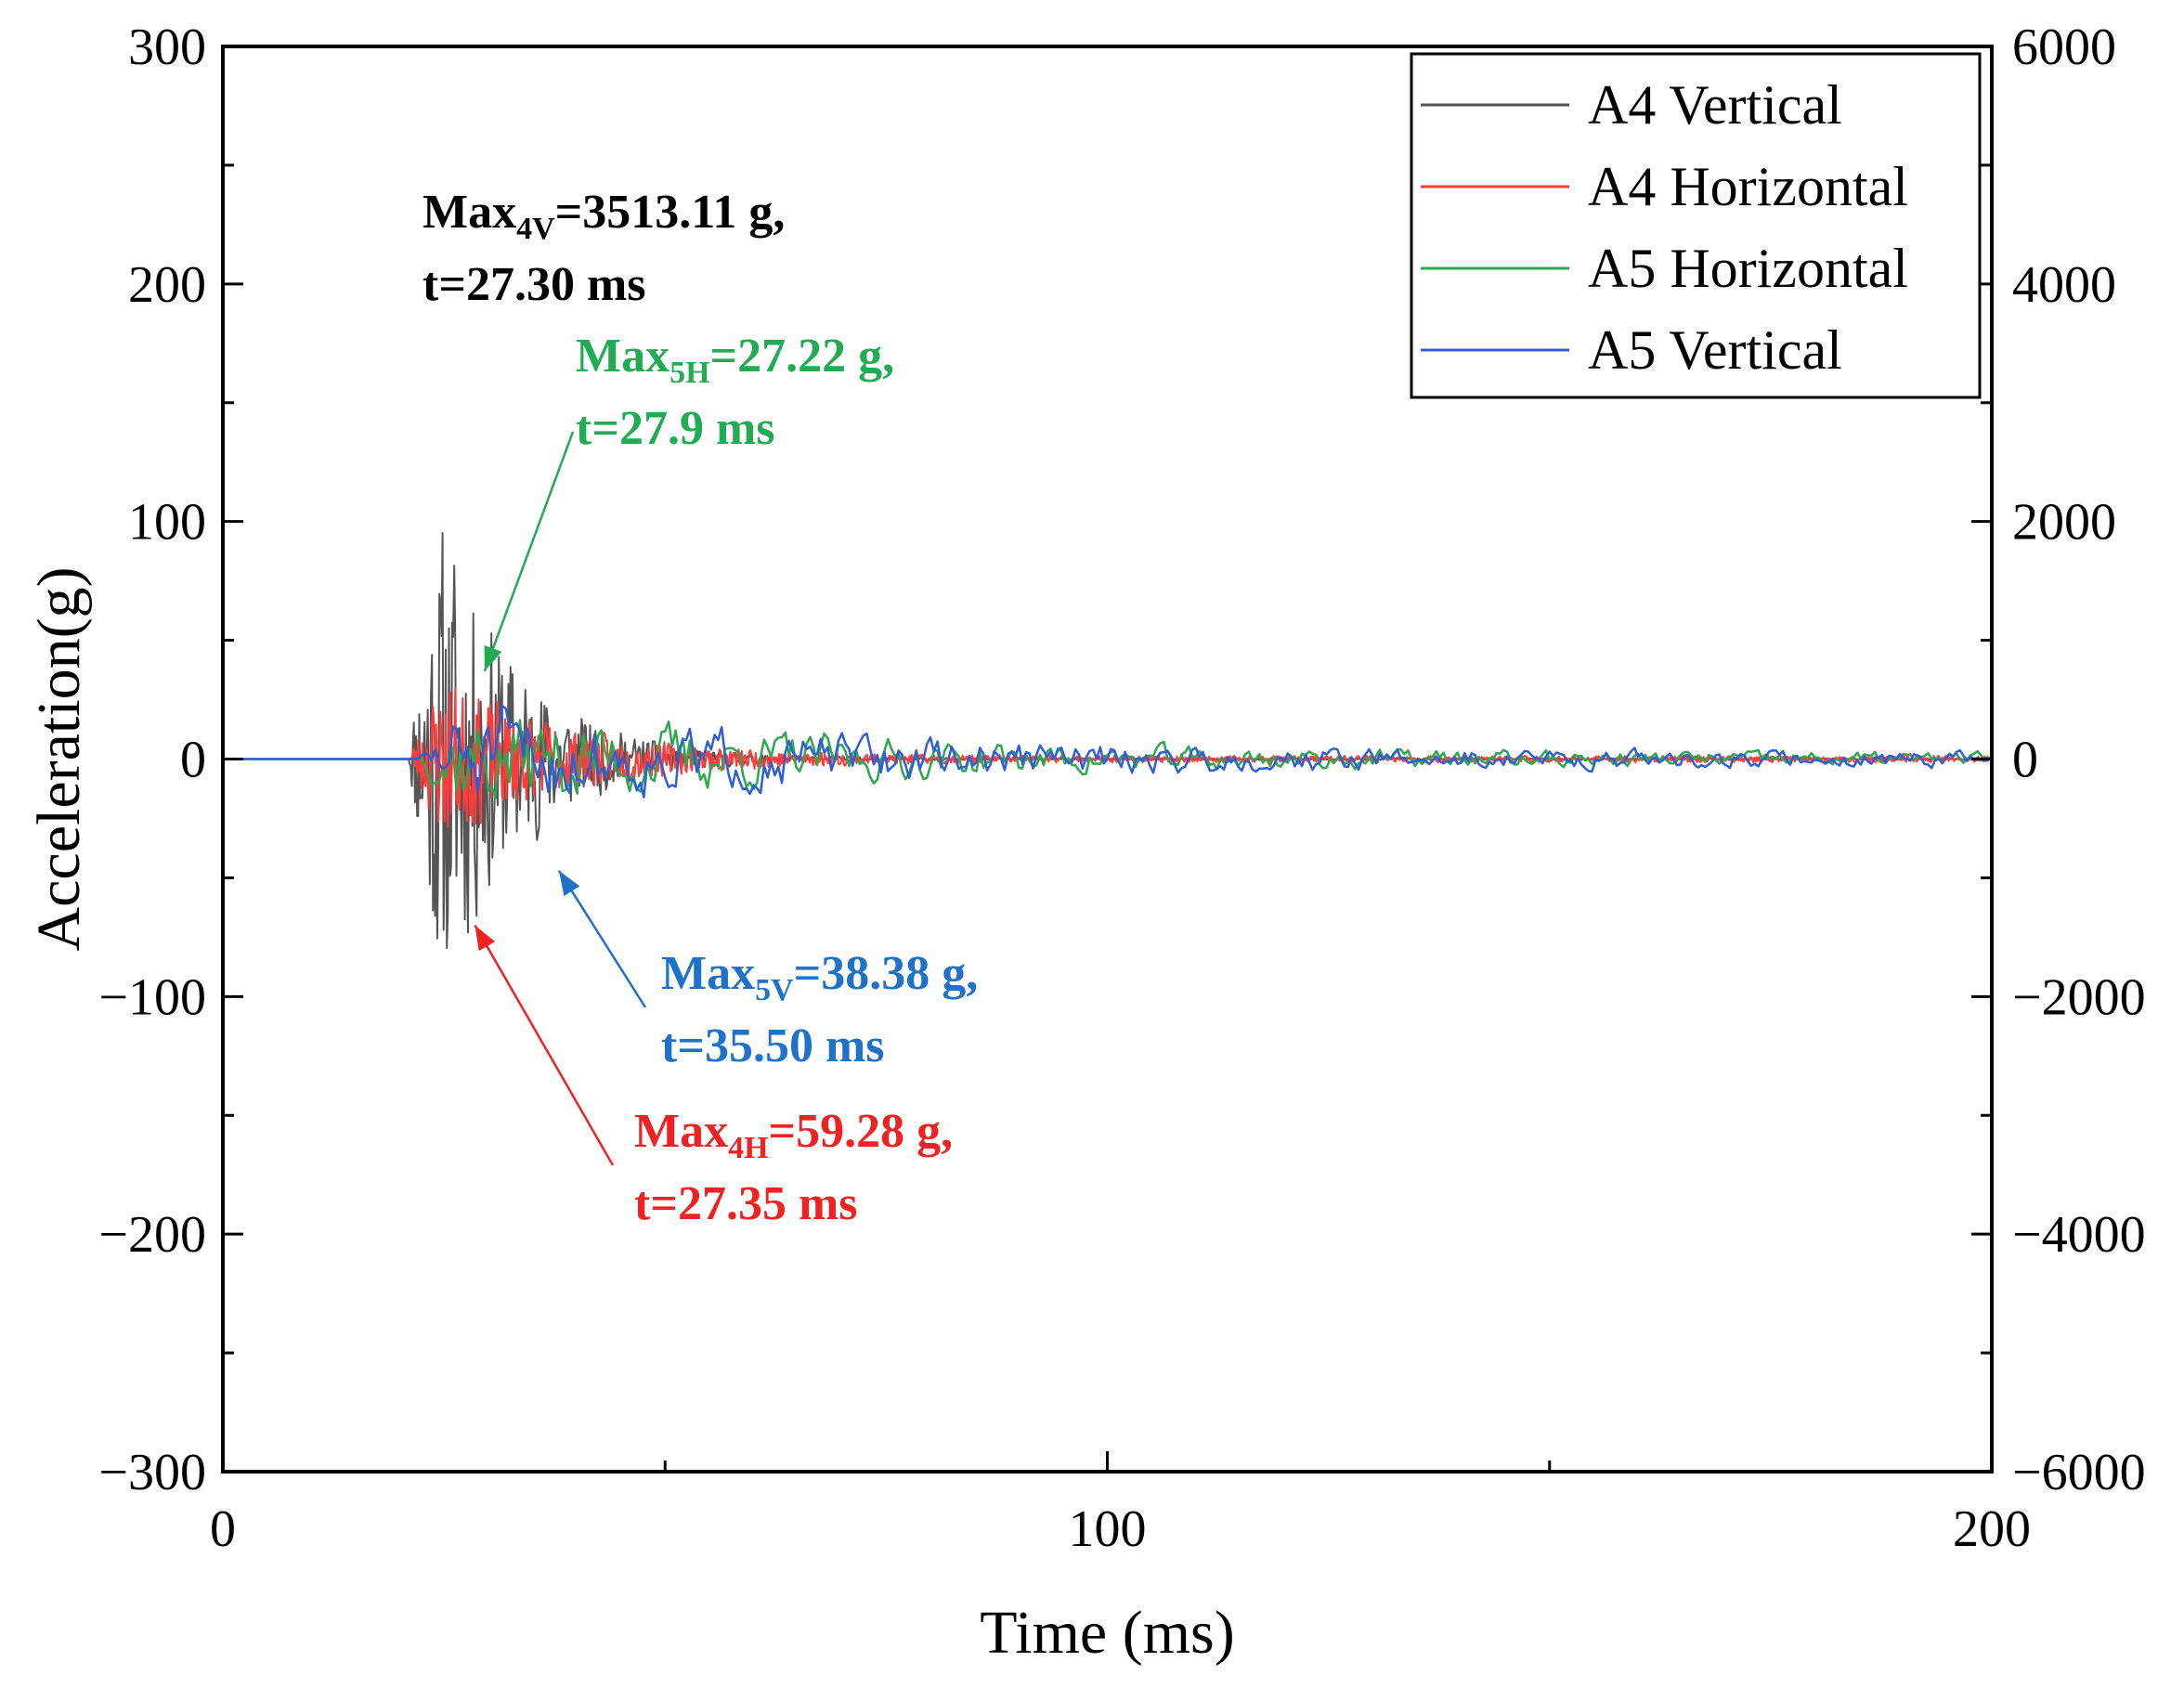 The image size is (2184, 1688). What do you see at coordinates (746, 1203) in the screenshot?
I see `annotation-time: t=27.35 ms` at bounding box center [746, 1203].